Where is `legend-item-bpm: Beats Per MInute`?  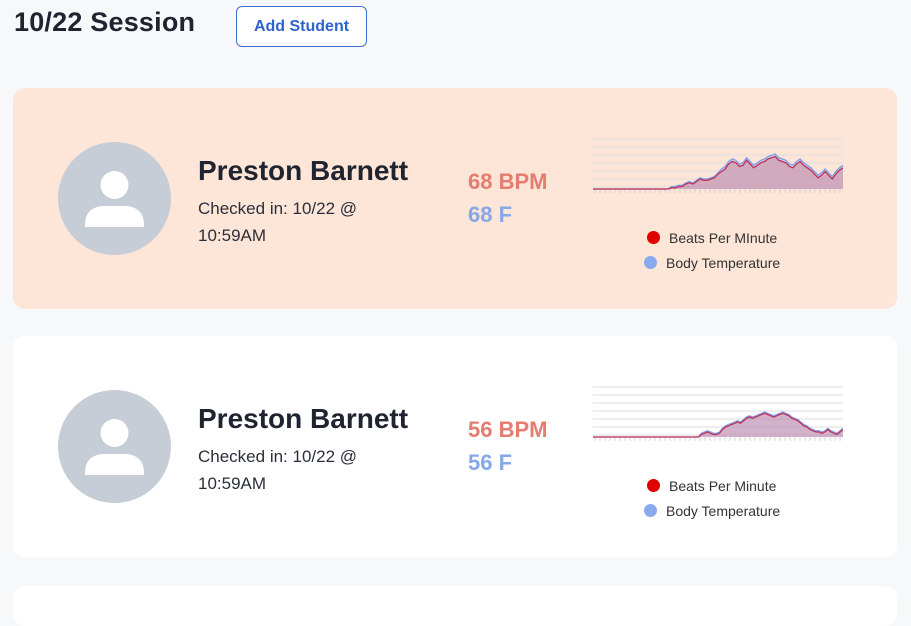
legend-item-bpm: Beats Per MInute is located at coordinates (713, 237).